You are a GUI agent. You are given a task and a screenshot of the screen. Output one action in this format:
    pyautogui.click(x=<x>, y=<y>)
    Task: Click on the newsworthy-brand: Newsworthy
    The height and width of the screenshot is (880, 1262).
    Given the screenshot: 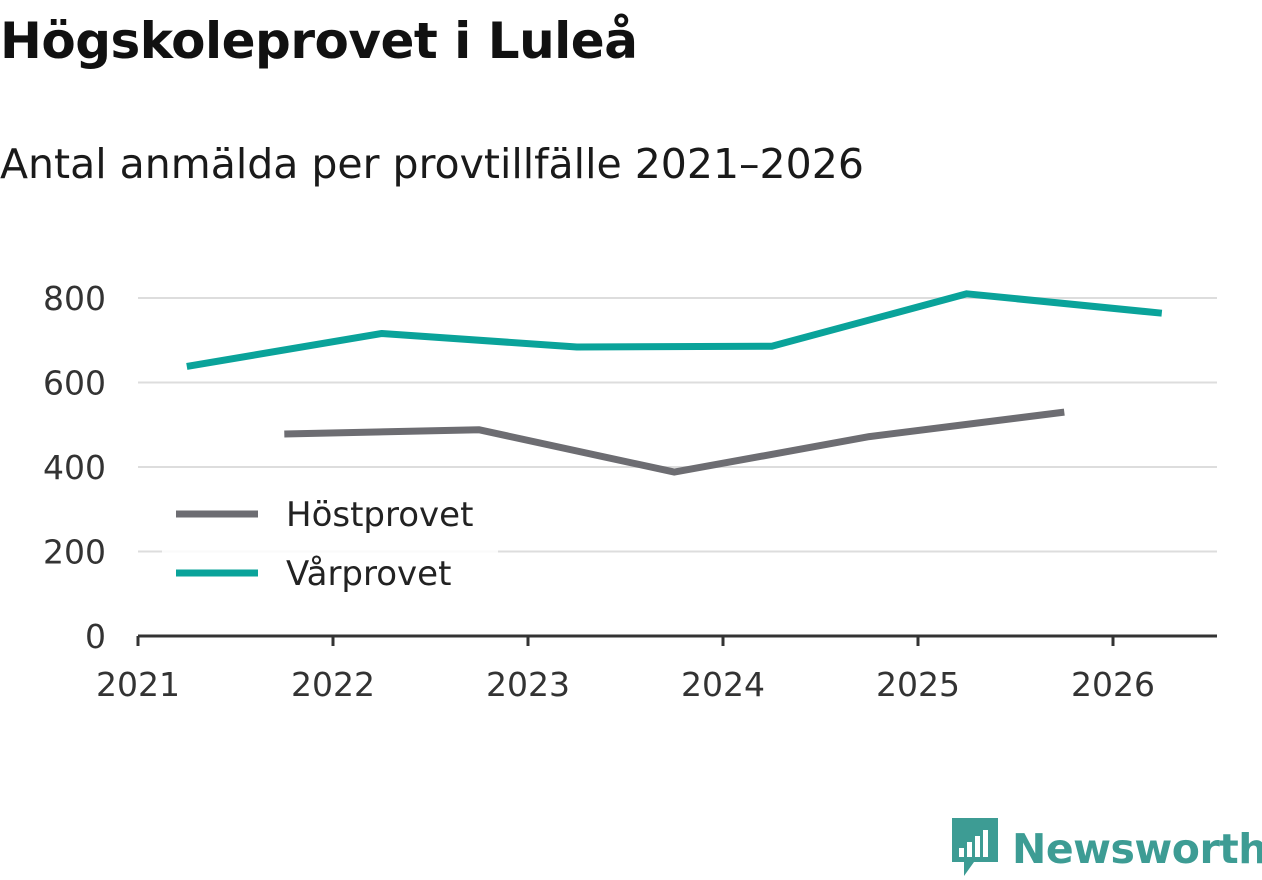 What is the action you would take?
    pyautogui.click(x=1106, y=849)
    